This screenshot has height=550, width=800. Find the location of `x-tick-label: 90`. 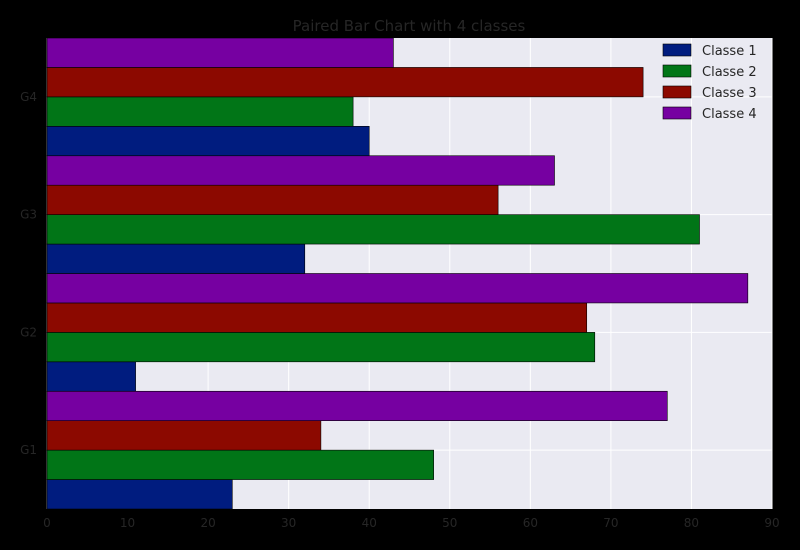

x-tick-label: 90 is located at coordinates (771, 523).